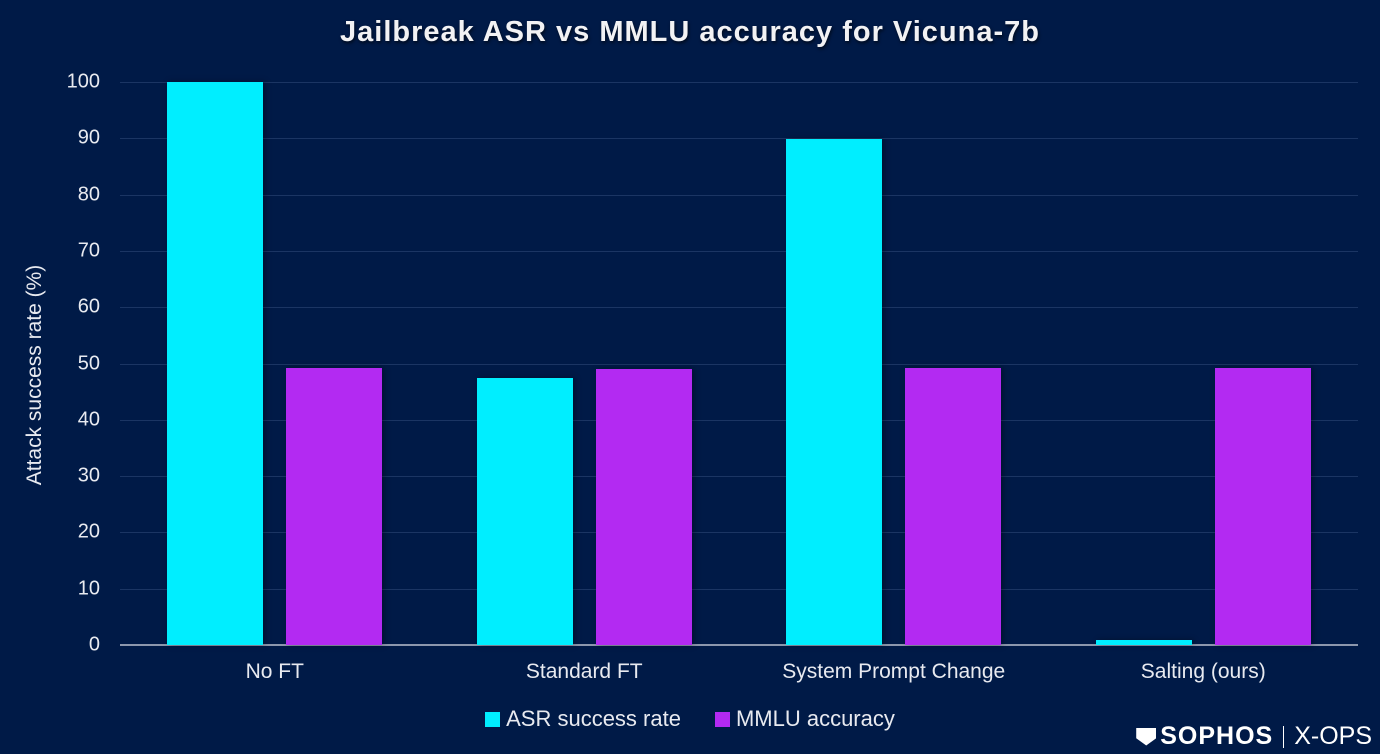  I want to click on y-tick-label: 100, so click(83, 81).